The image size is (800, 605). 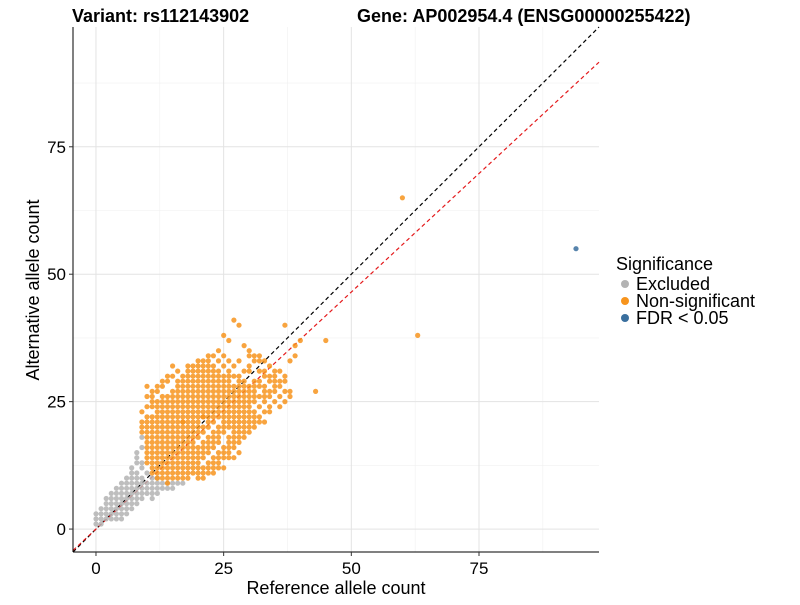 What do you see at coordinates (682, 318) in the screenshot?
I see `legend-label-fdr: FDR < 0.05` at bounding box center [682, 318].